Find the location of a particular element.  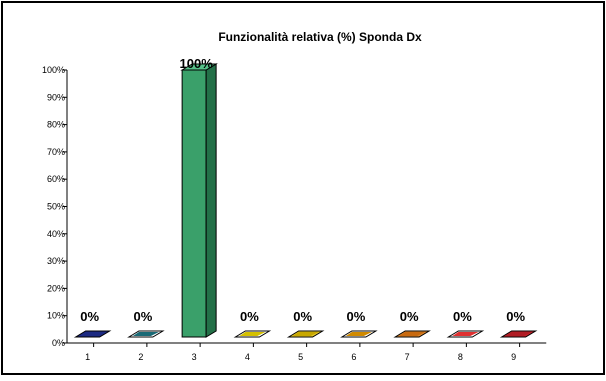

x-tick-label: 6 is located at coordinates (353, 357).